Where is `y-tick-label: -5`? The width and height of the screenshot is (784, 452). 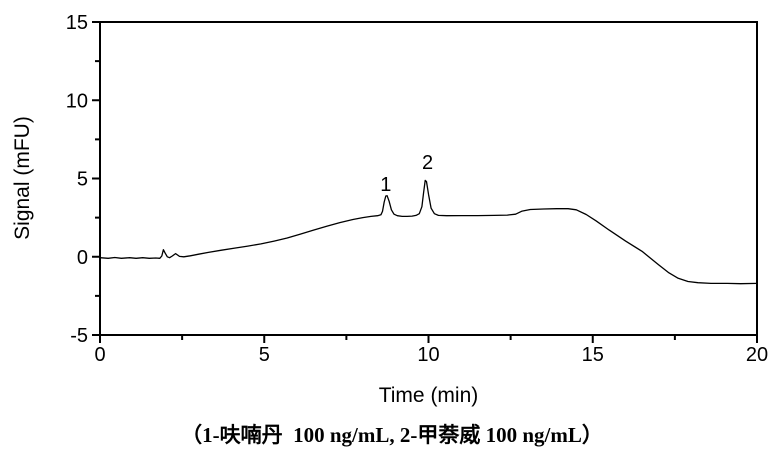
y-tick-label: -5 is located at coordinates (79, 336).